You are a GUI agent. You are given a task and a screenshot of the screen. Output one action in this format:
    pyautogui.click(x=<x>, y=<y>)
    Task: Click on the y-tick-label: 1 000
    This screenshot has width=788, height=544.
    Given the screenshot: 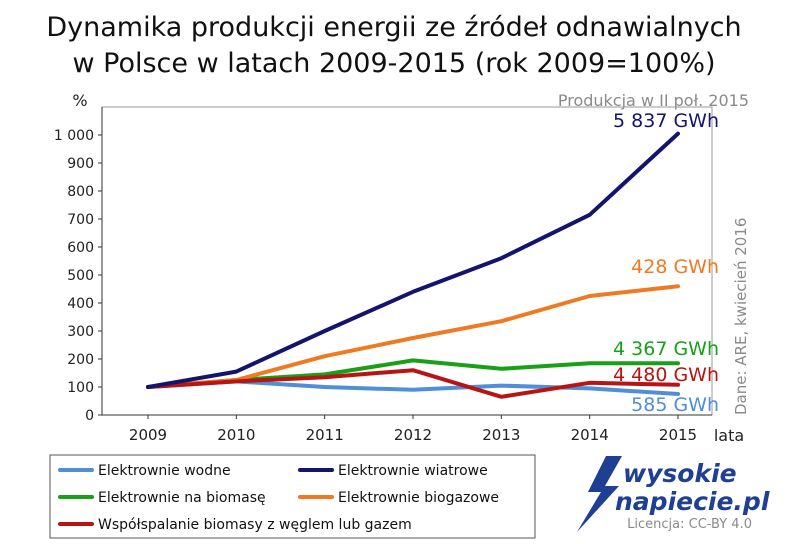 What is the action you would take?
    pyautogui.click(x=74, y=136)
    